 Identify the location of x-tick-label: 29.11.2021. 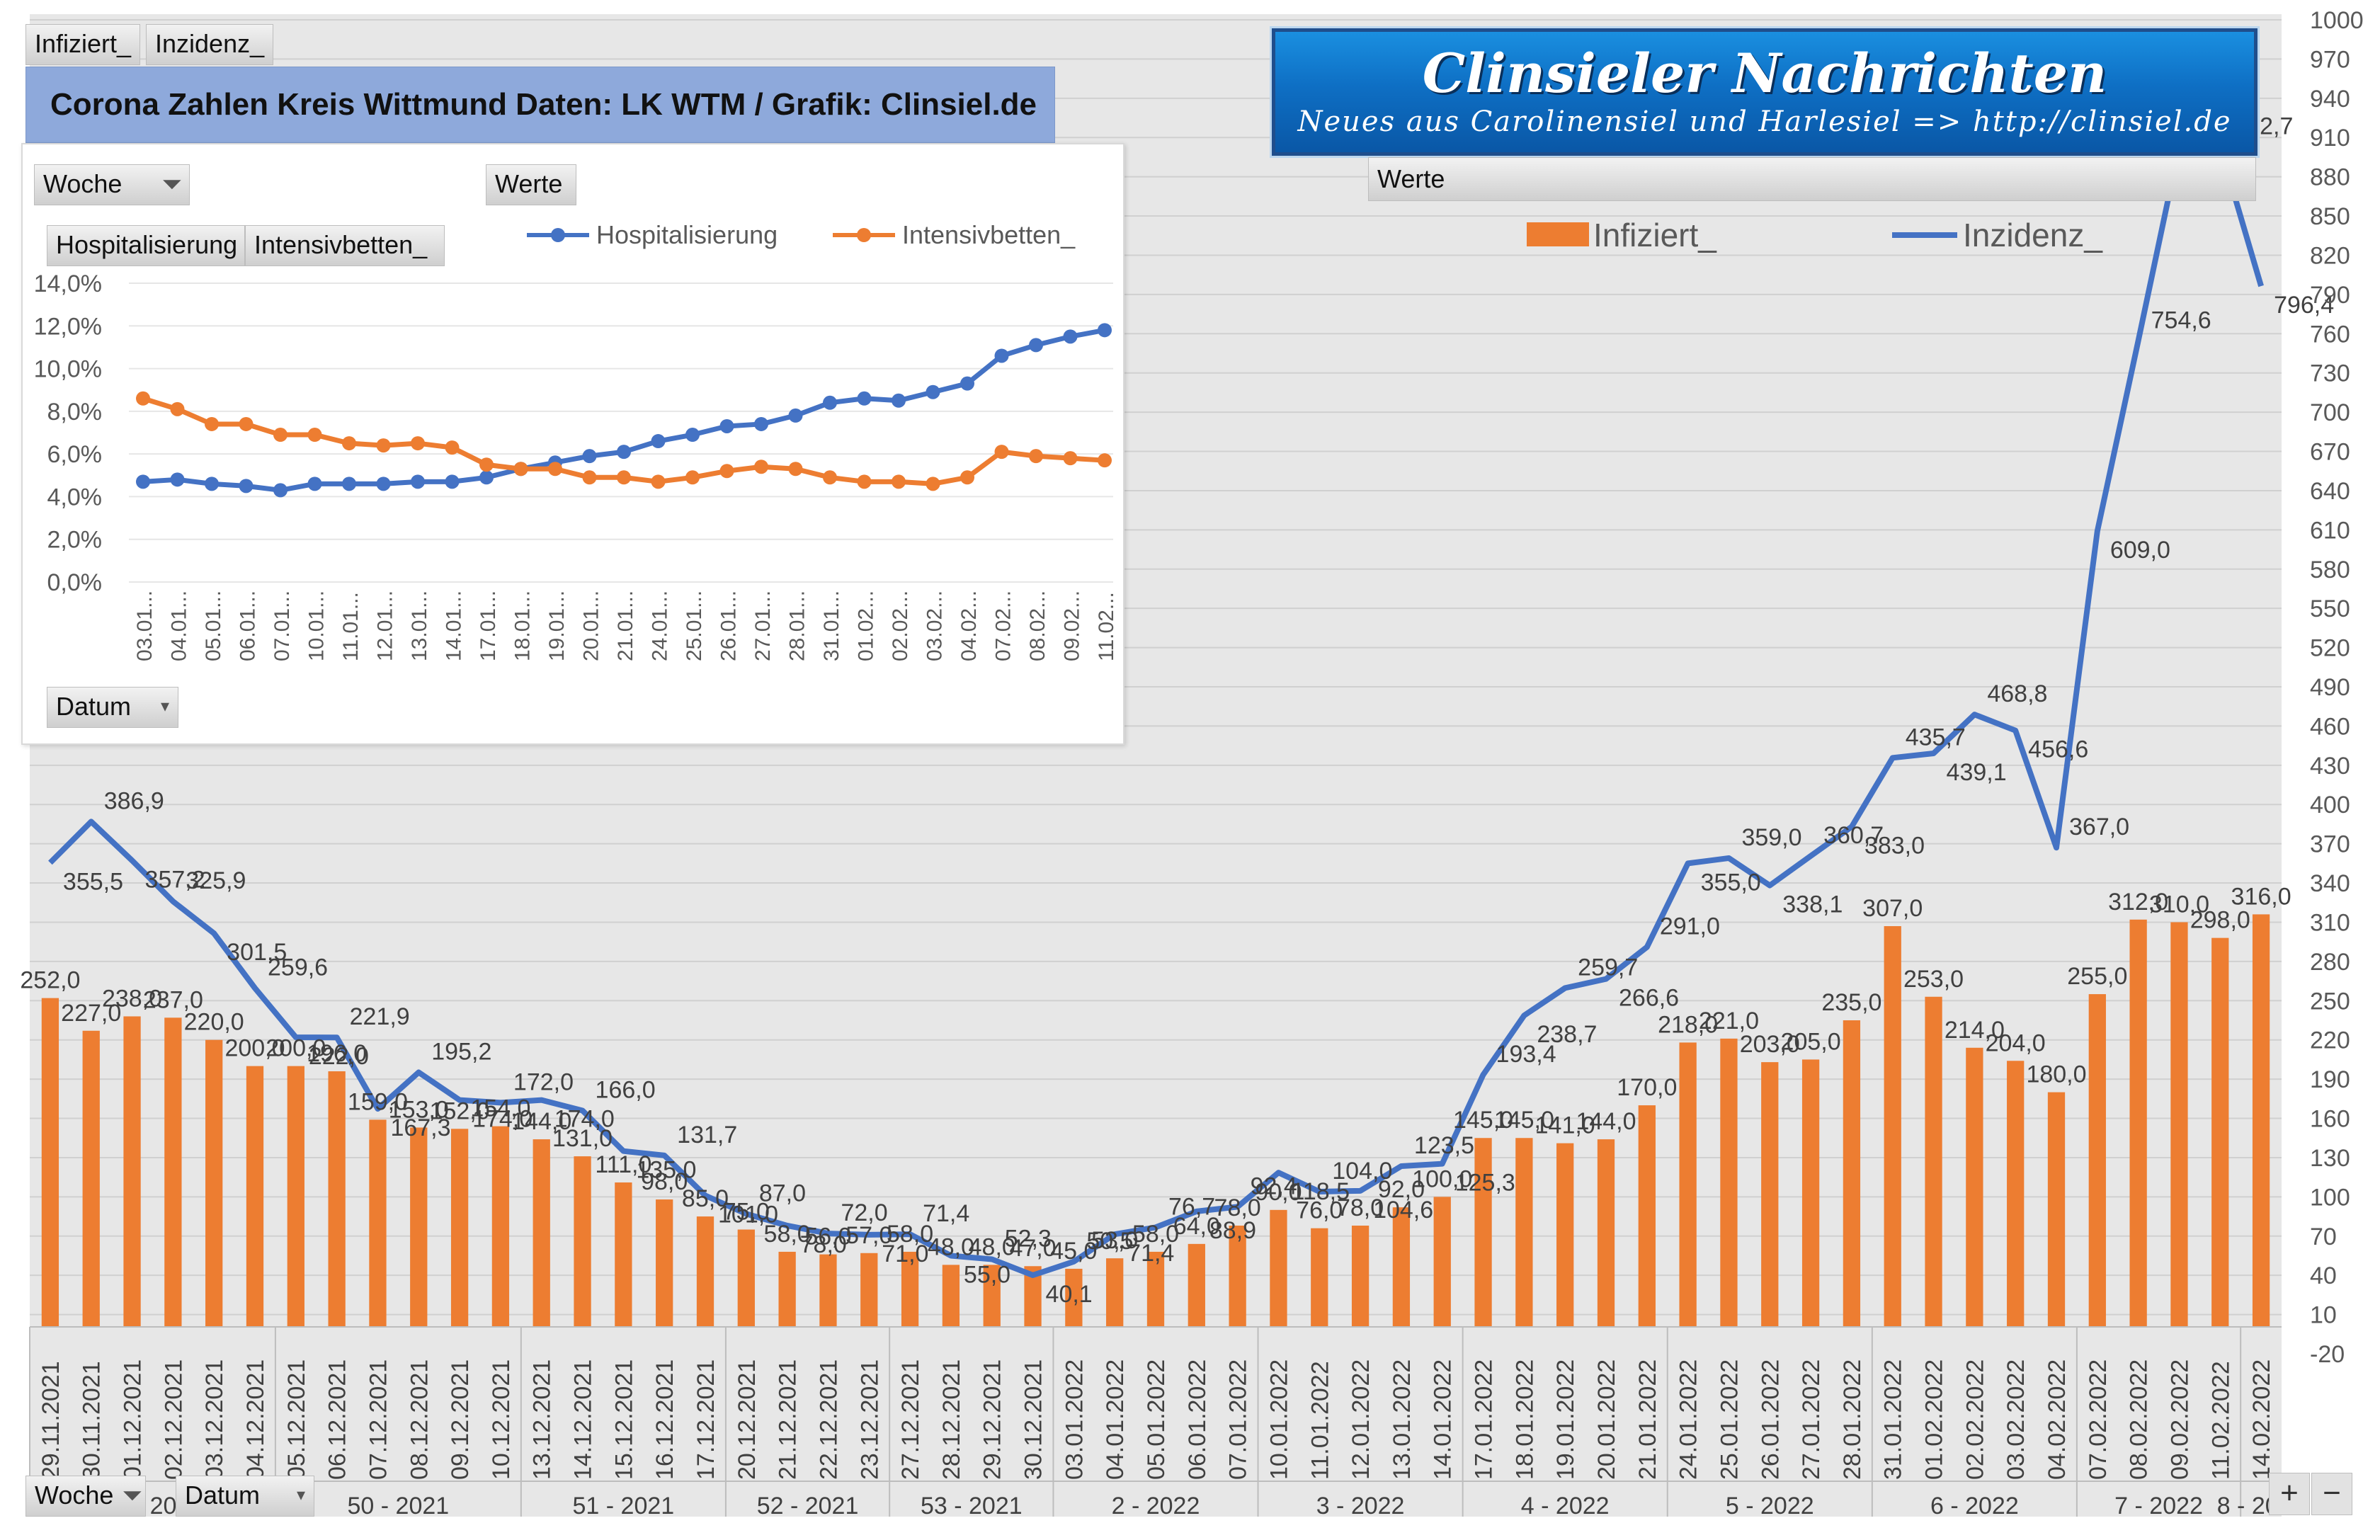
(51, 1421).